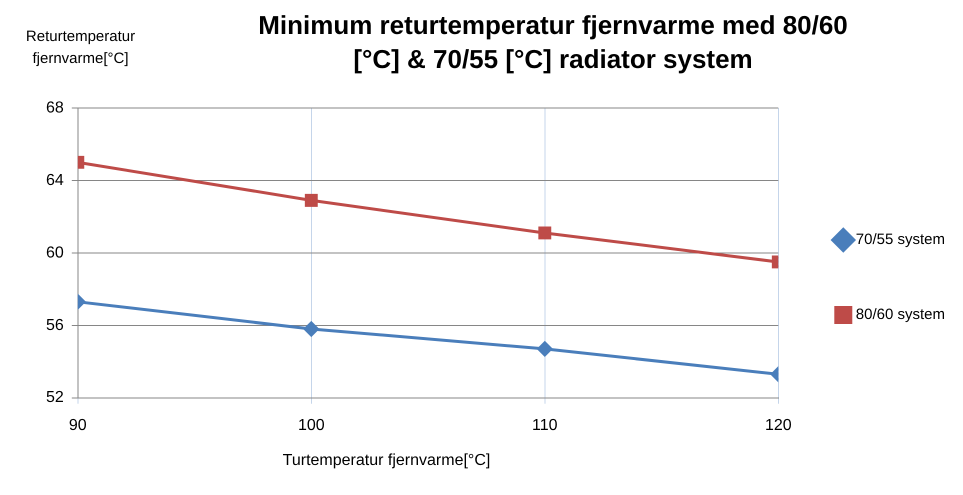 The image size is (963, 495). Describe the element at coordinates (55, 180) in the screenshot. I see `y-tick-label: 64` at that location.